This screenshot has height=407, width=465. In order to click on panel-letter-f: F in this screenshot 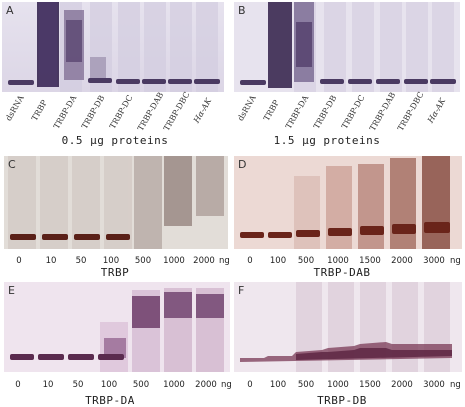, I will do `click(241, 290)`.